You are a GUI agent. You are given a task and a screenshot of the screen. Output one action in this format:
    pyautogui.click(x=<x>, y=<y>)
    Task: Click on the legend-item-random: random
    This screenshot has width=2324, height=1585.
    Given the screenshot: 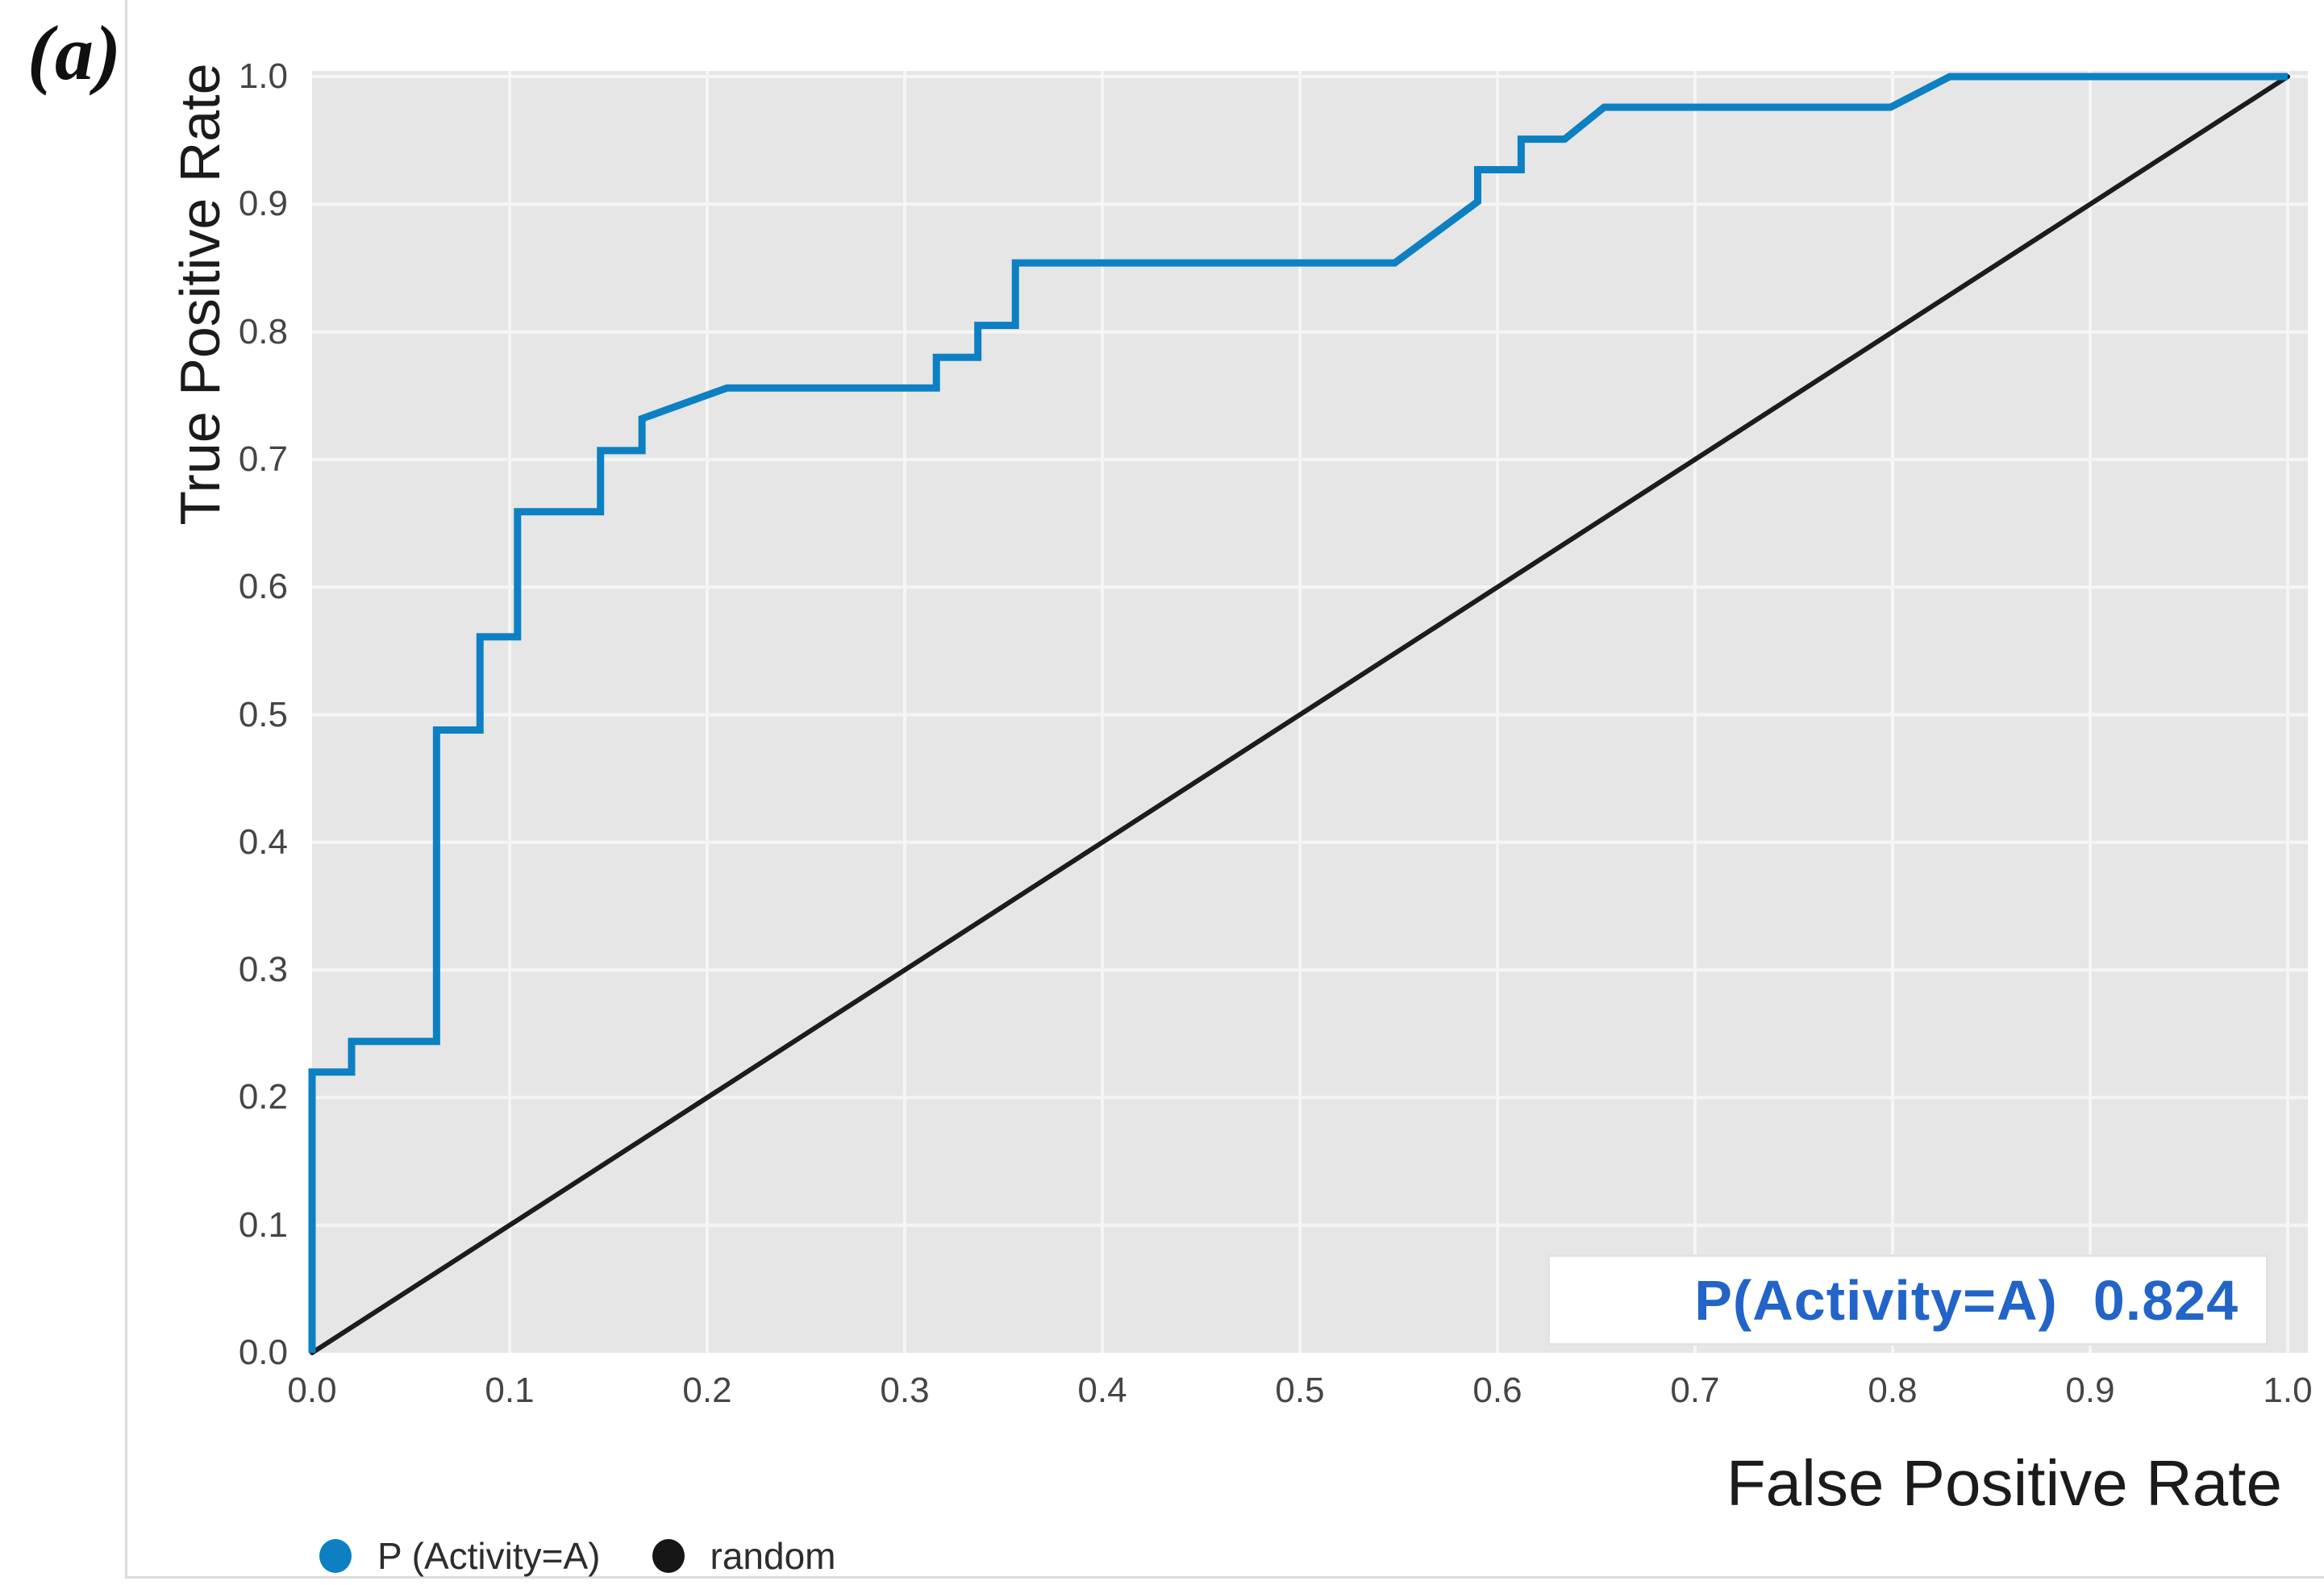 What is the action you would take?
    pyautogui.click(x=744, y=1556)
    